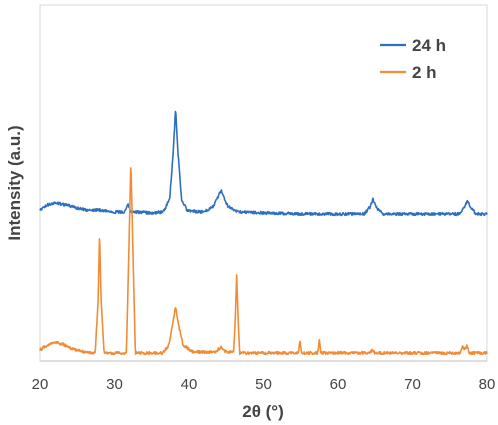  What do you see at coordinates (14, 182) in the screenshot?
I see `y-axis-title: Intensity (a.u.)` at bounding box center [14, 182].